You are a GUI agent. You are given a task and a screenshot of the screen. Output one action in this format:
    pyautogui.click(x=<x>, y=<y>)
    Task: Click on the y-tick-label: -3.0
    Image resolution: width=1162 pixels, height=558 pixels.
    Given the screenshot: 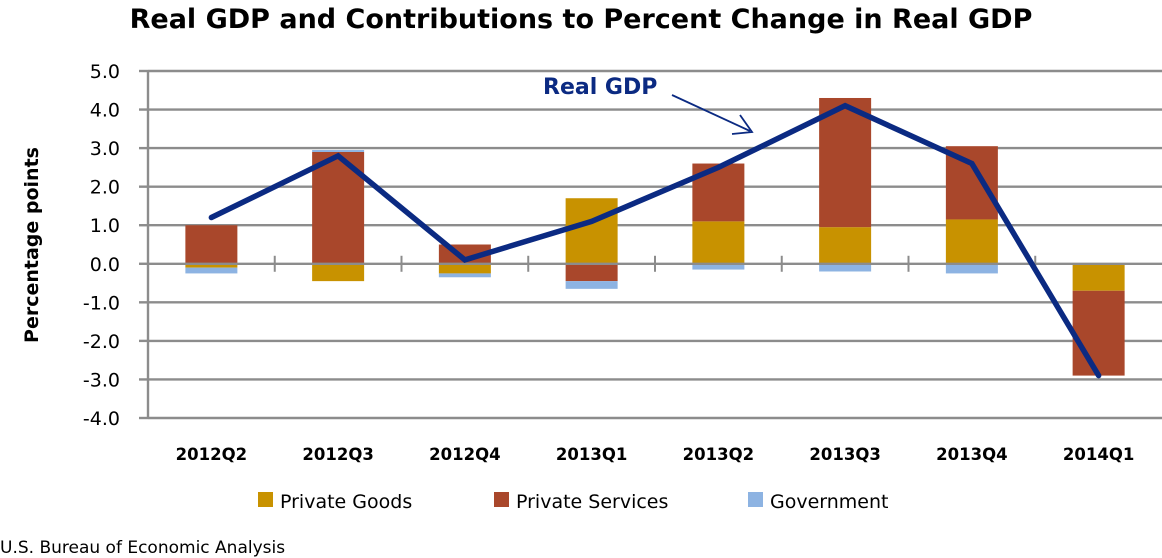 What is the action you would take?
    pyautogui.click(x=101, y=380)
    